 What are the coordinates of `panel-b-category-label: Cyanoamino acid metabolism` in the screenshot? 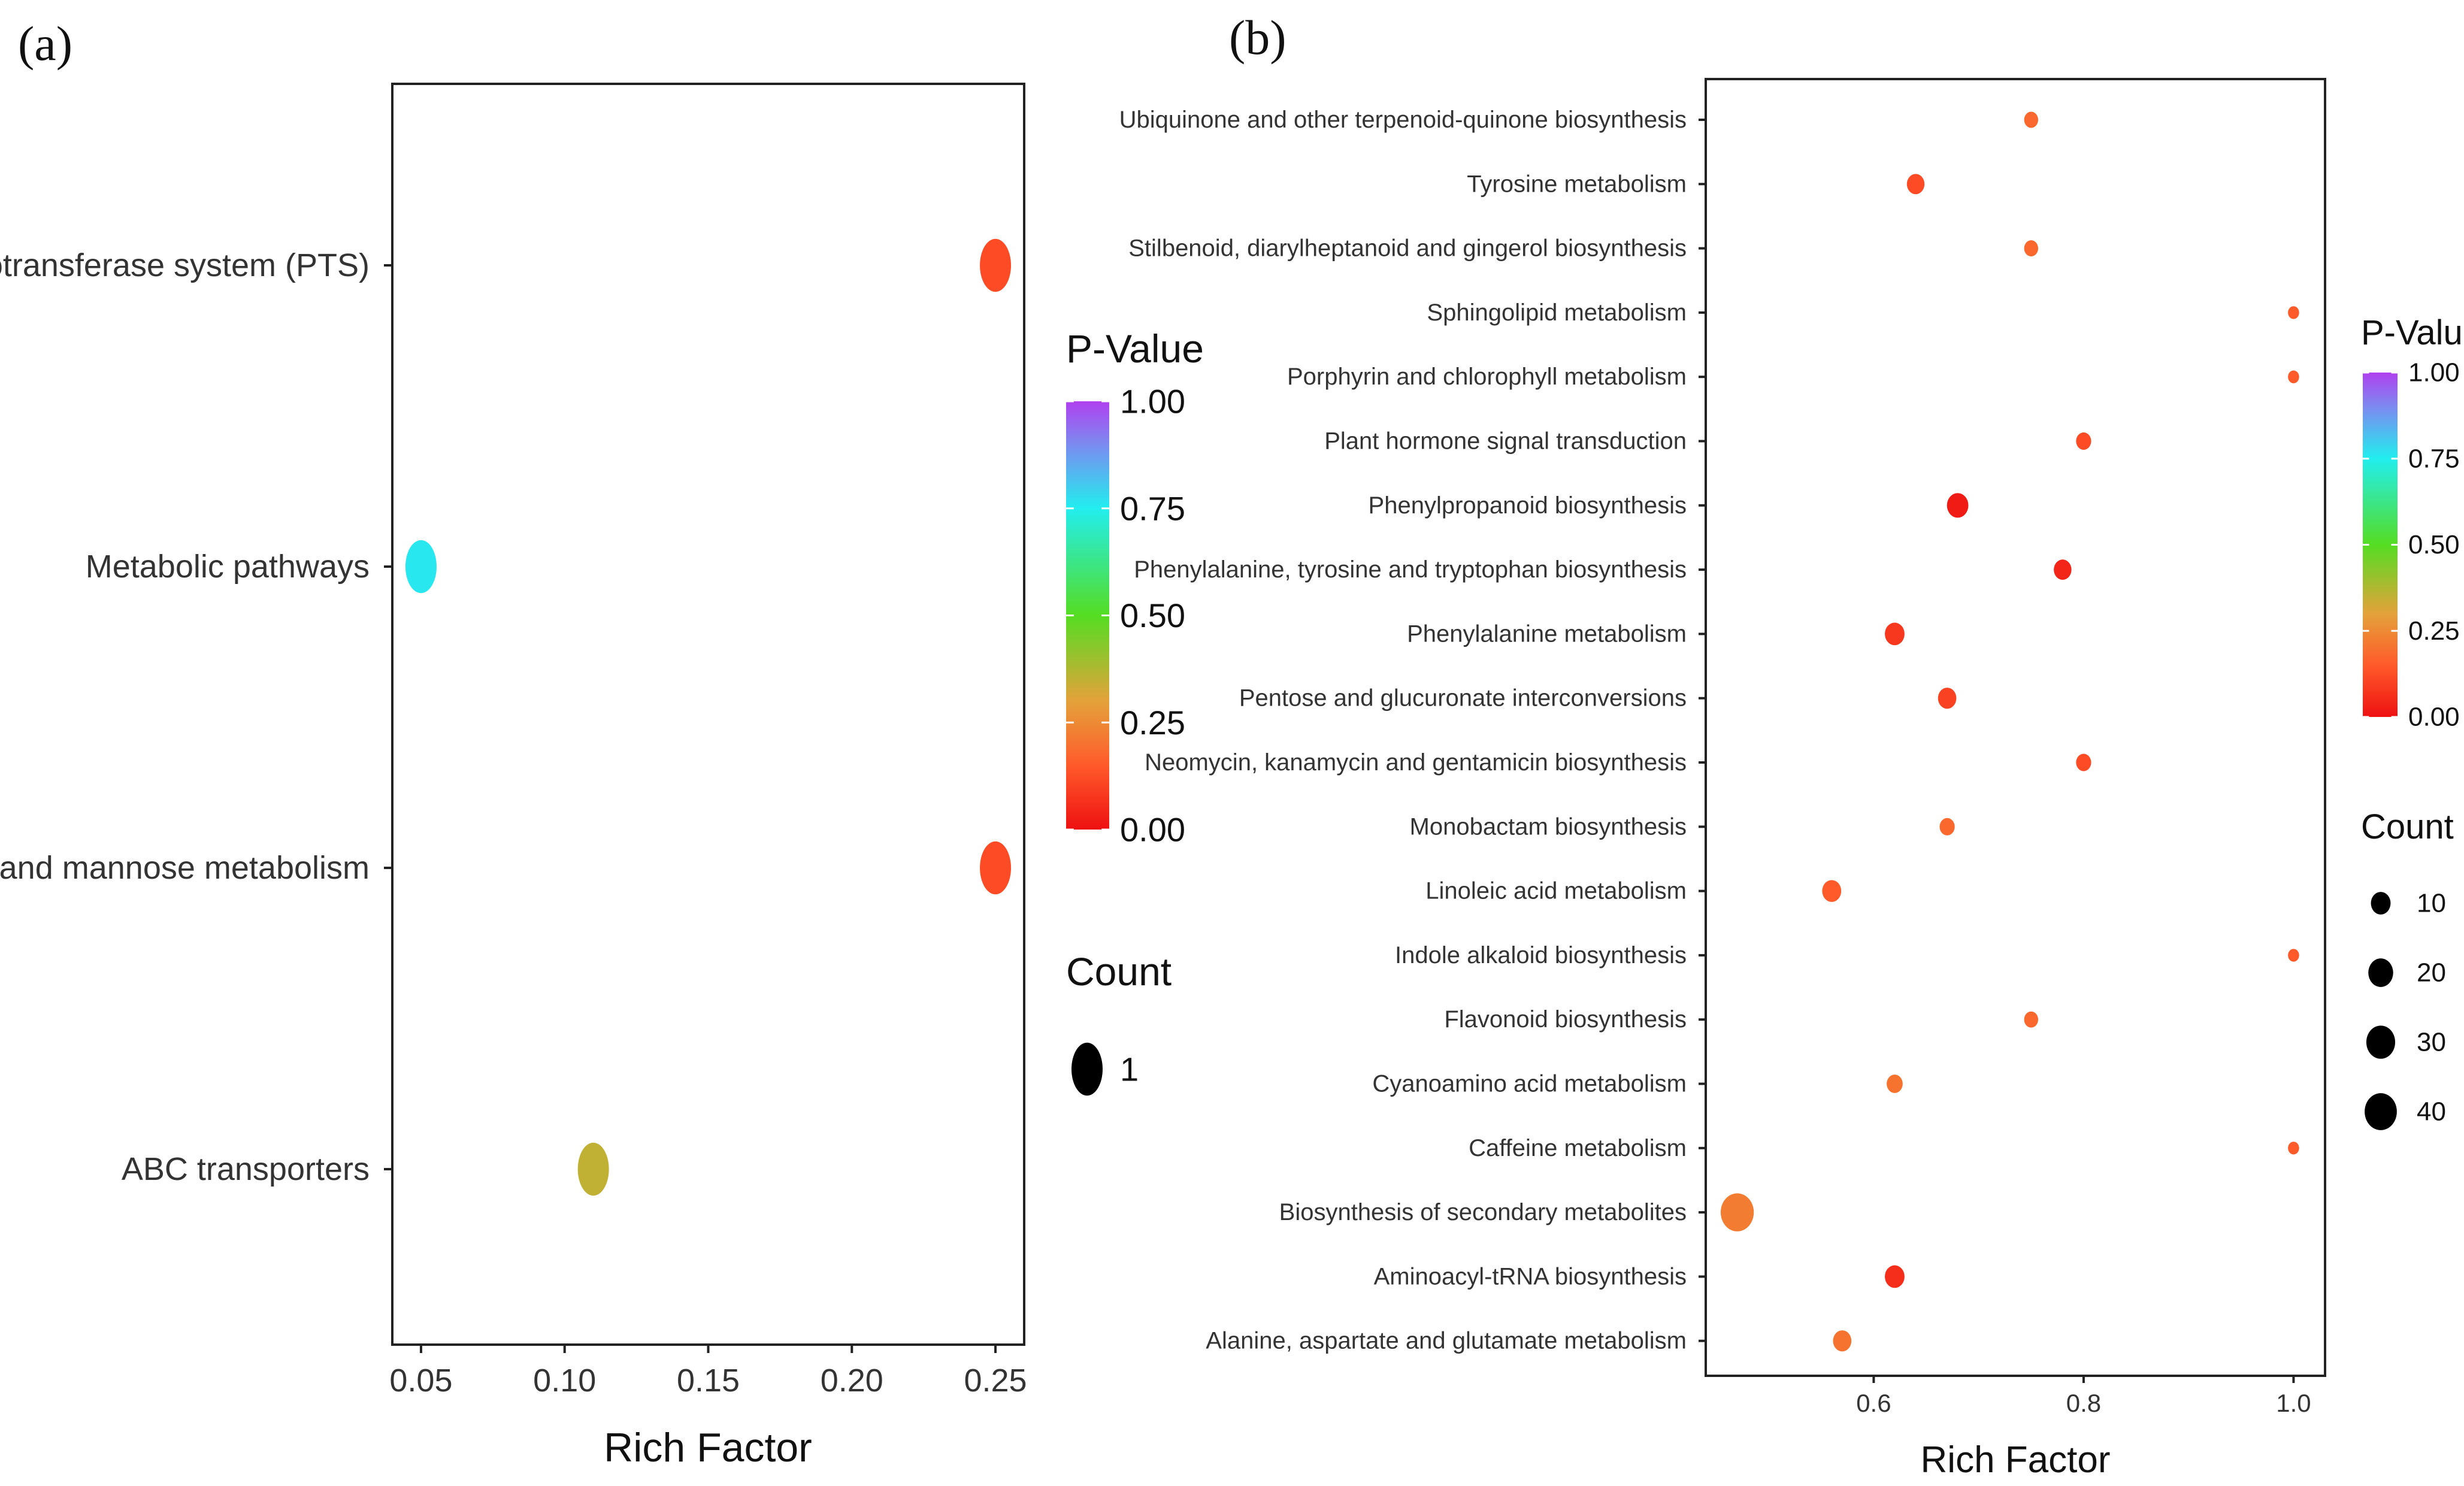 It's located at (1529, 1084).